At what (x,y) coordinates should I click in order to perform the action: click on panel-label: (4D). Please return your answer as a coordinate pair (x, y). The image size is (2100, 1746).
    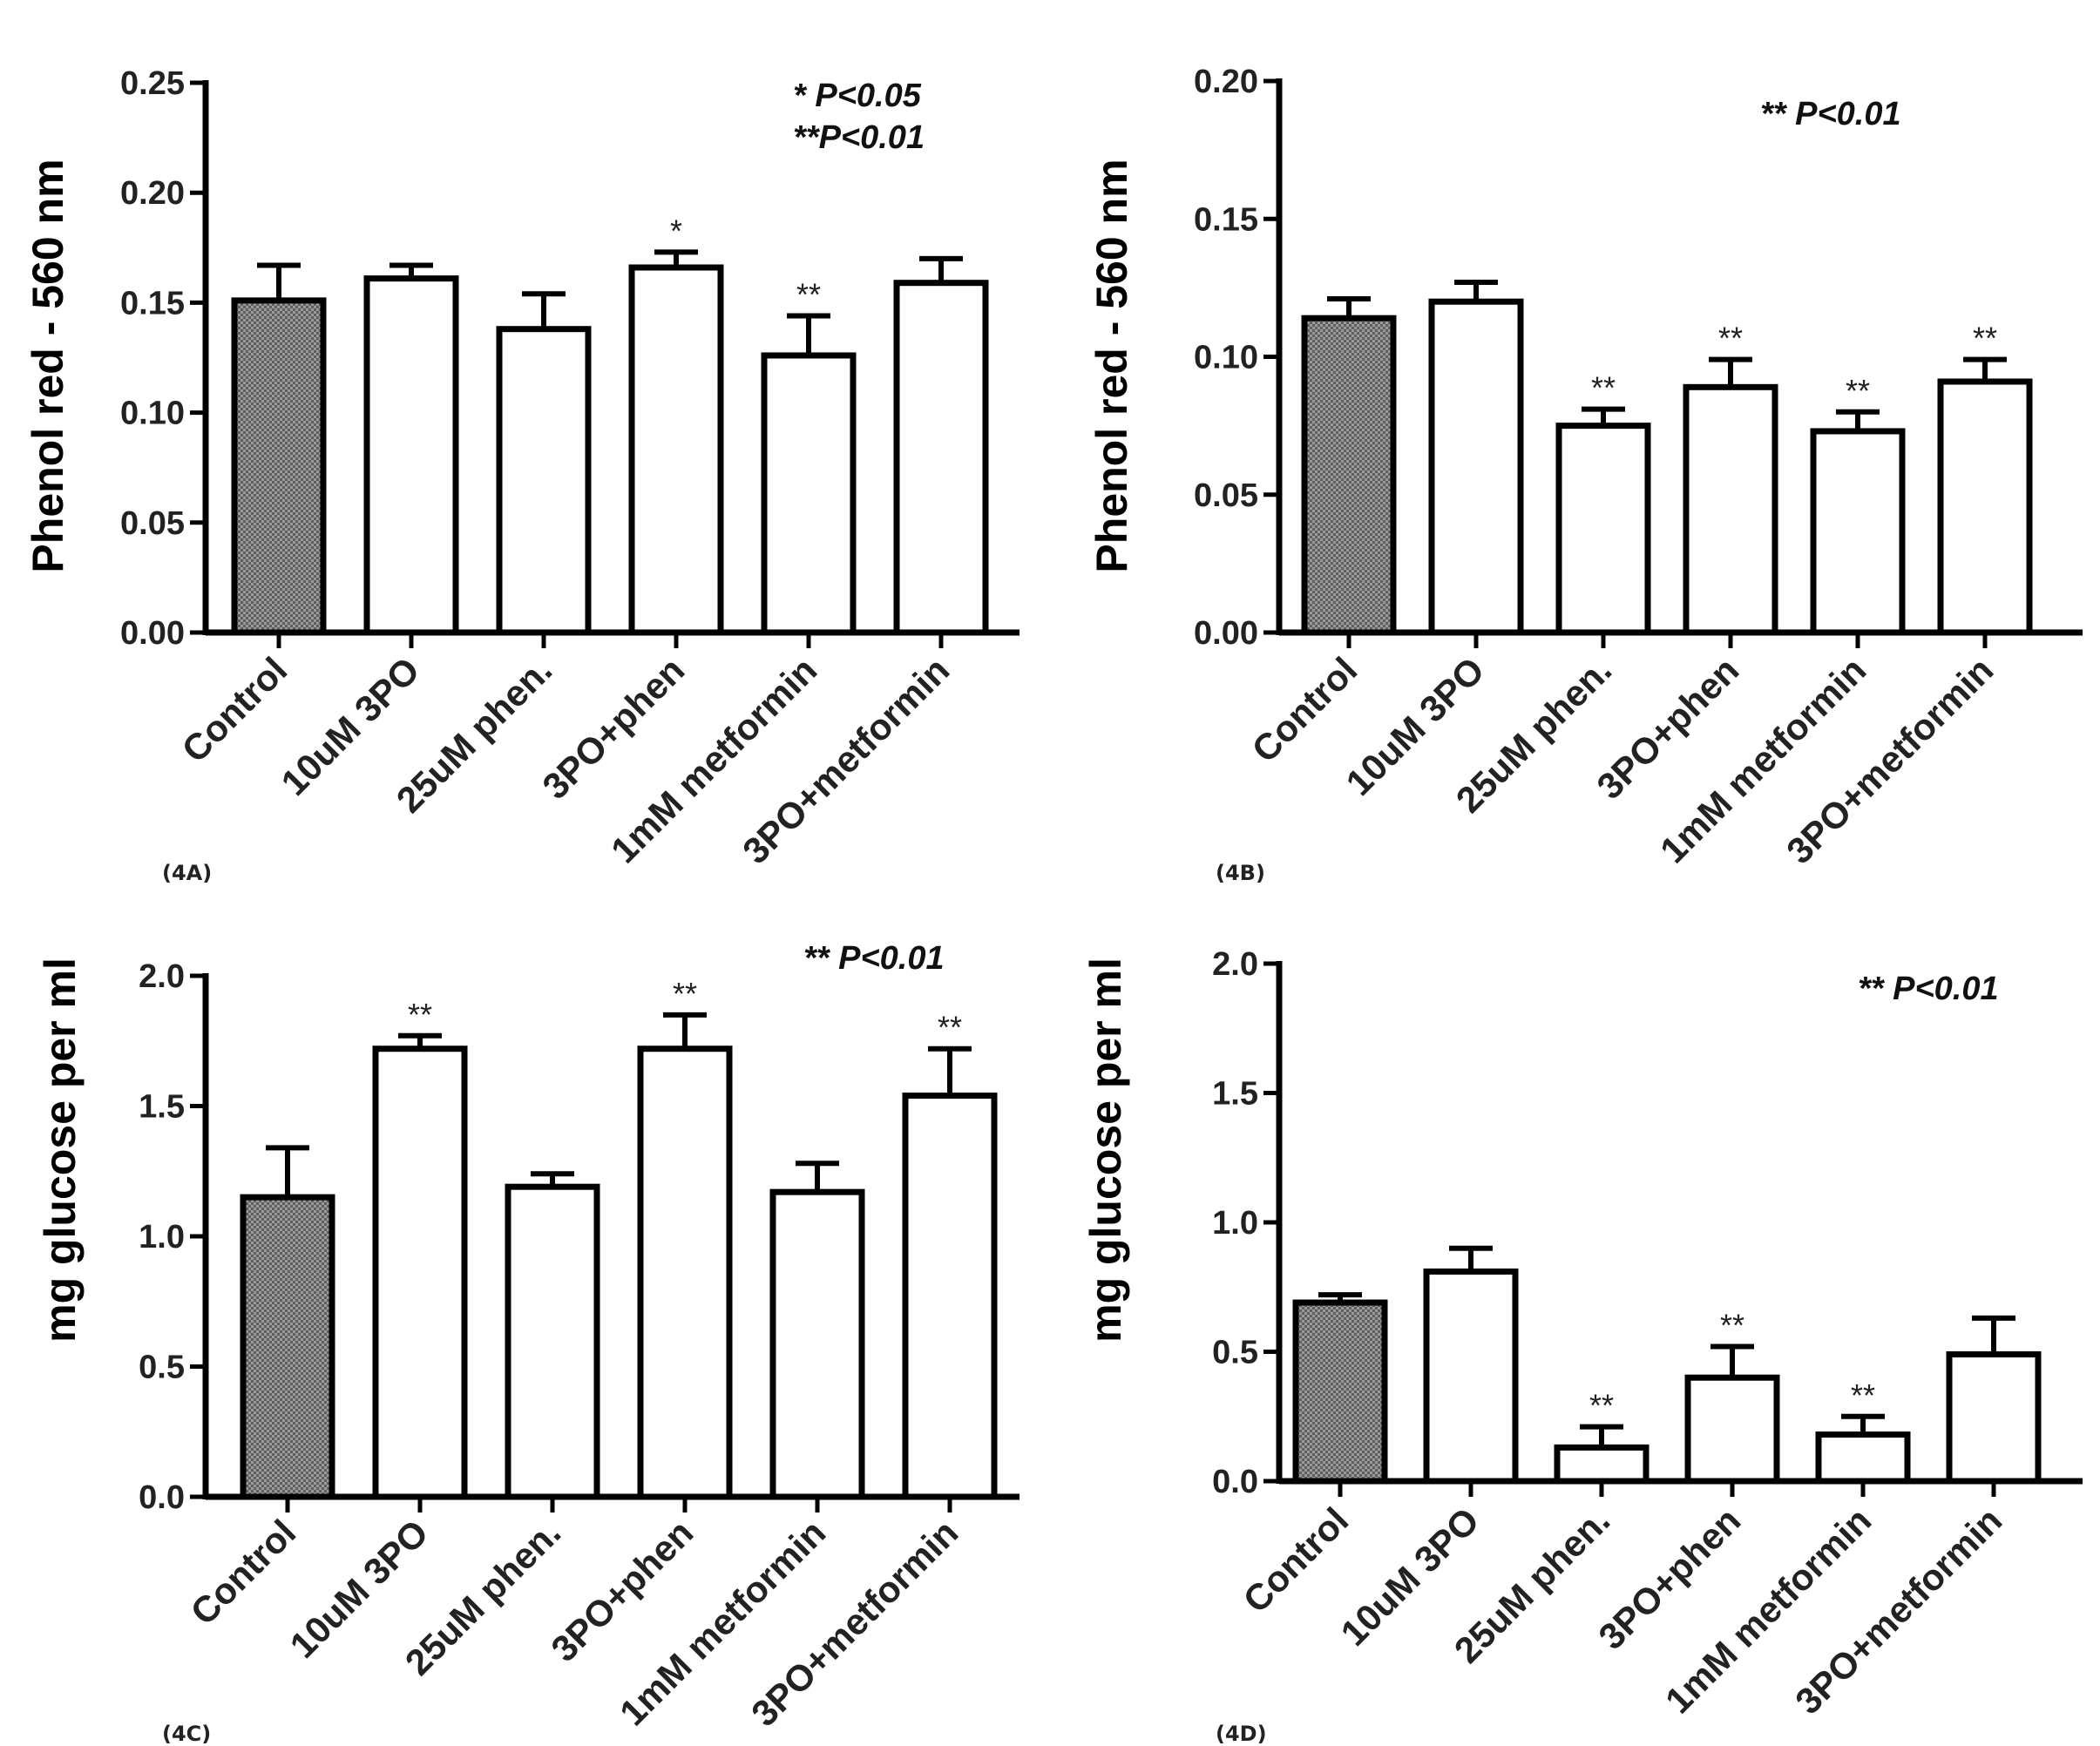
    Looking at the image, I should click on (1241, 1734).